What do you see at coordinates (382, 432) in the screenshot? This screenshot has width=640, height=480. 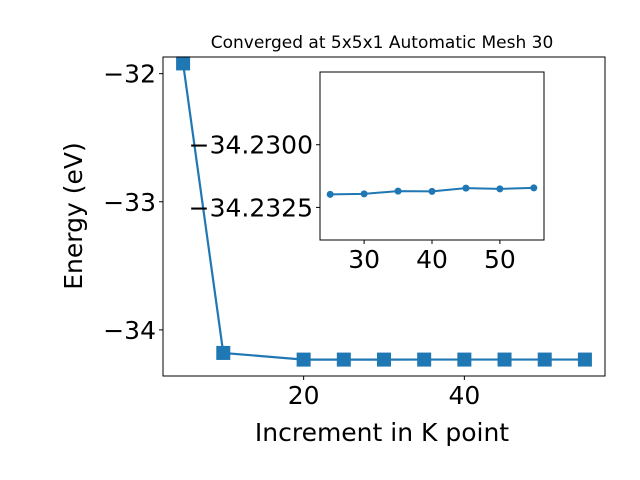 I see `x-axis-label: Increment in K point` at bounding box center [382, 432].